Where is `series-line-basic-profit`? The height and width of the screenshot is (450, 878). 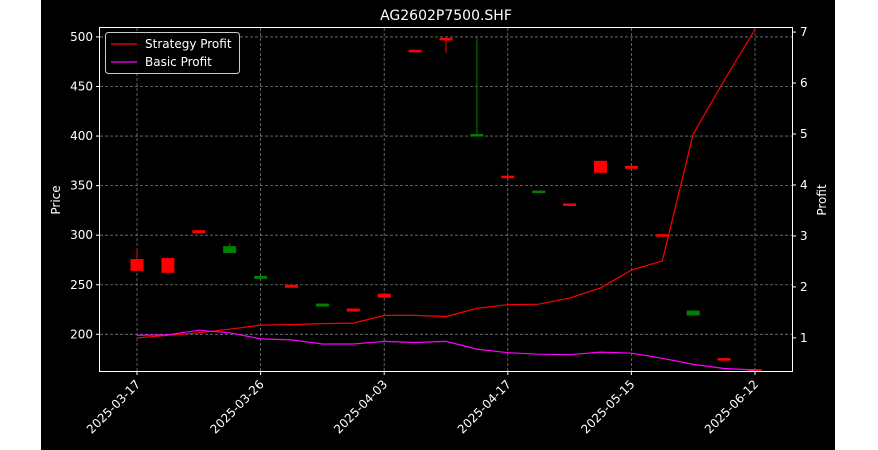
series-line-basic-profit is located at coordinates (446, 350).